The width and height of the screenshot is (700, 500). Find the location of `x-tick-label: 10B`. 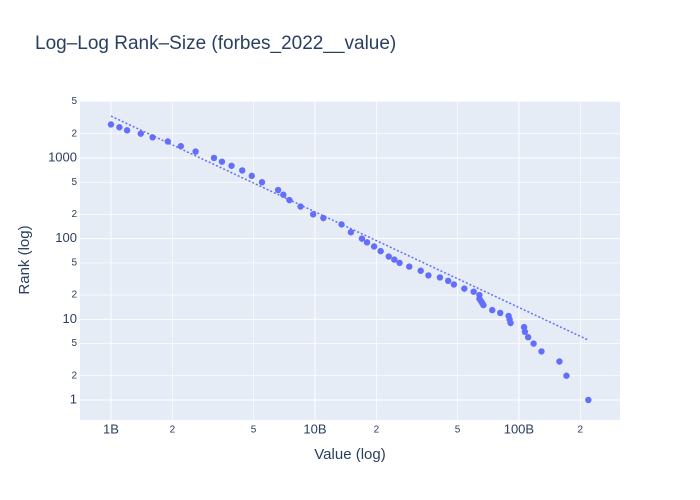

x-tick-label: 10B is located at coordinates (314, 428).